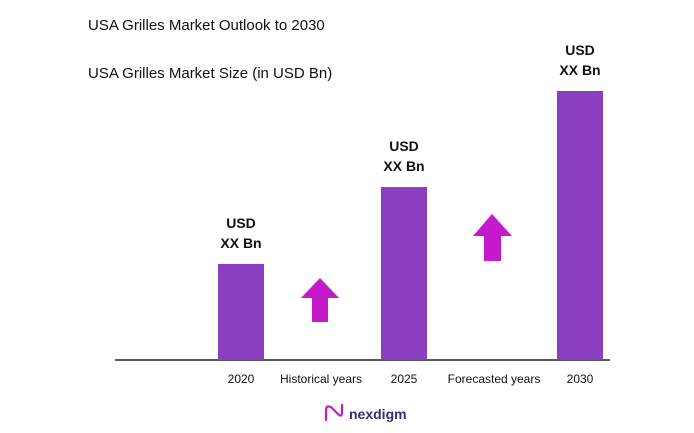 The height and width of the screenshot is (433, 694). Describe the element at coordinates (241, 223) in the screenshot. I see `data-label-2020-line-1: USD` at that location.